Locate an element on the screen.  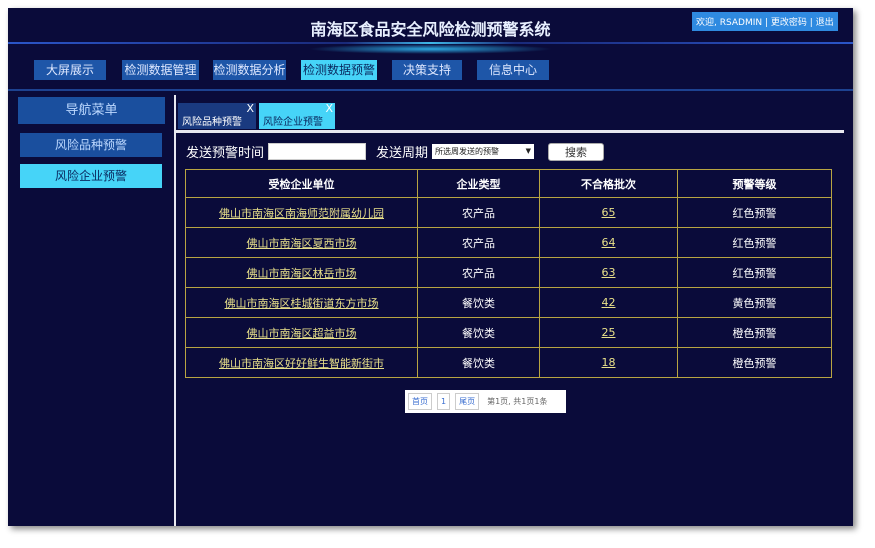
table-cell: 25 is located at coordinates (608, 332).